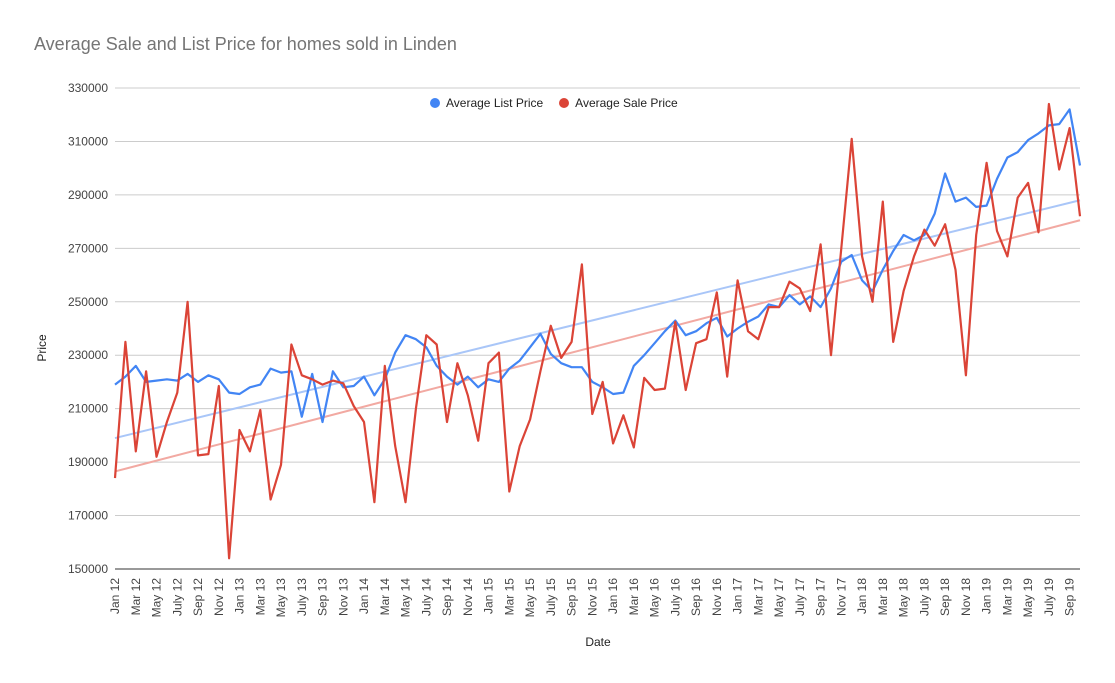 This screenshot has height=683, width=1115. What do you see at coordinates (554, 103) in the screenshot?
I see `legend: Average List Price Average Sale Price` at bounding box center [554, 103].